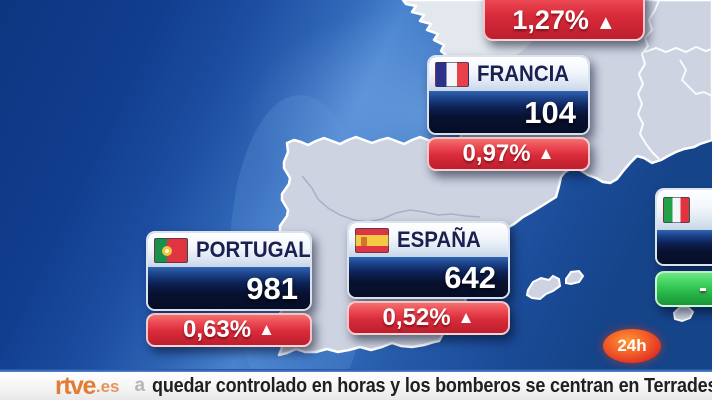 The width and height of the screenshot is (712, 400). Describe the element at coordinates (253, 249) in the screenshot. I see `country-name: PORTUGAL` at that location.